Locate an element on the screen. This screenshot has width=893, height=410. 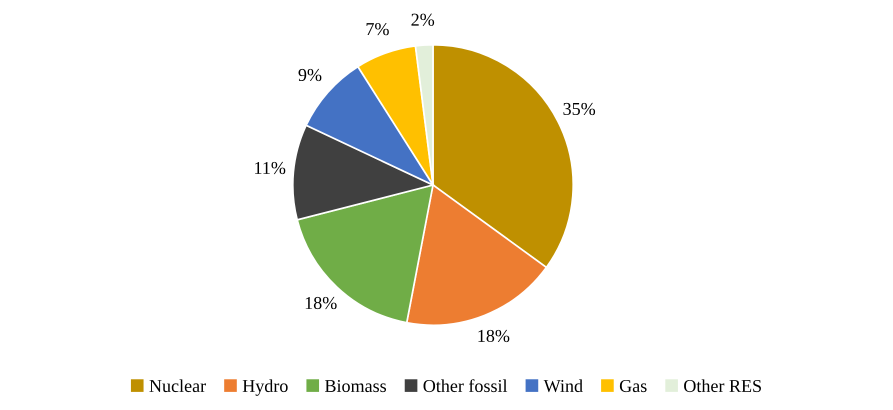
legend-label: Other fossil is located at coordinates (466, 385).